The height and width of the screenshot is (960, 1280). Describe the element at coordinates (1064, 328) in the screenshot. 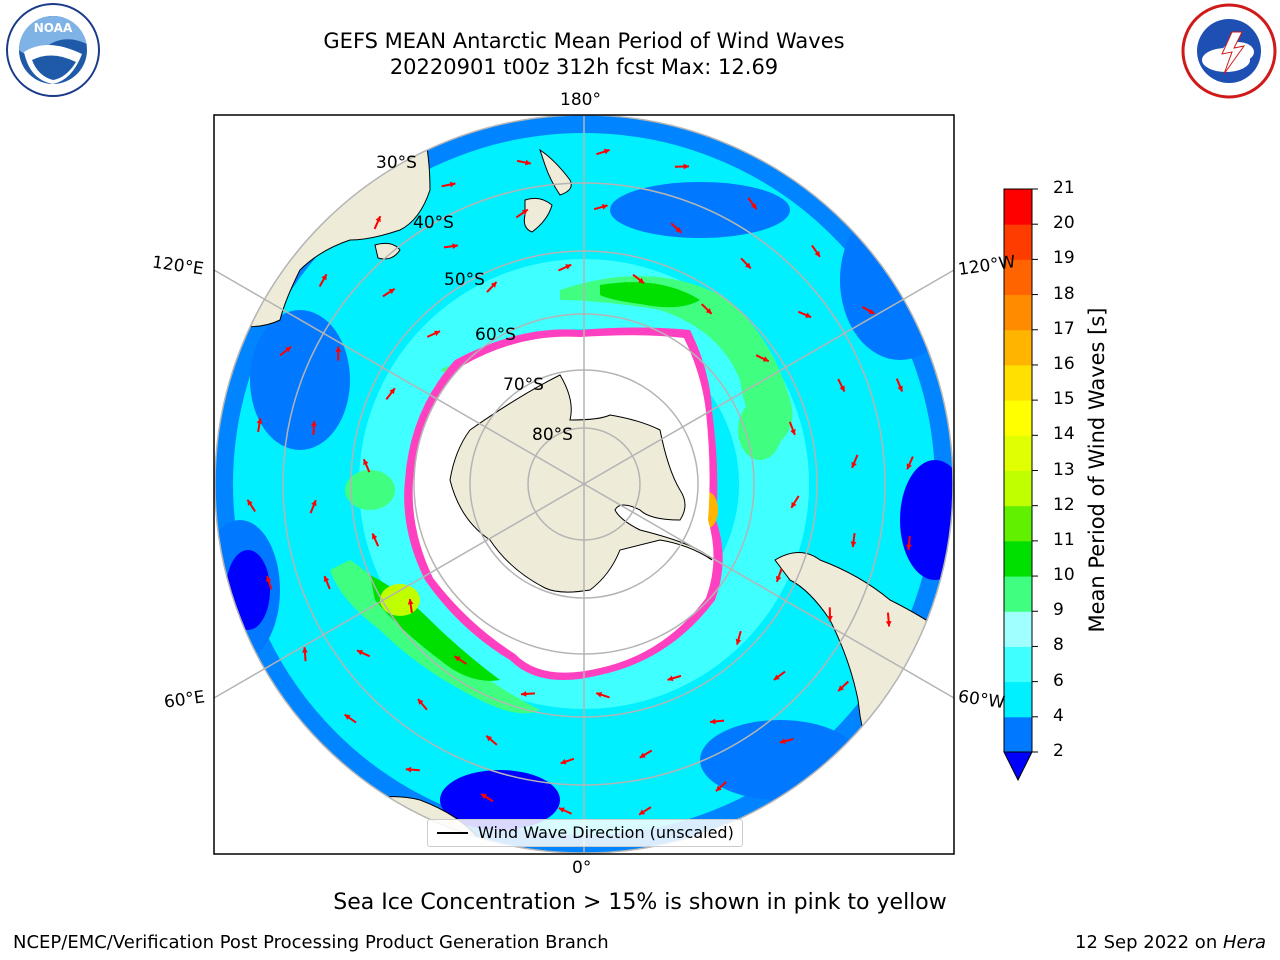

I see `colorbar-tick-label: 17` at that location.